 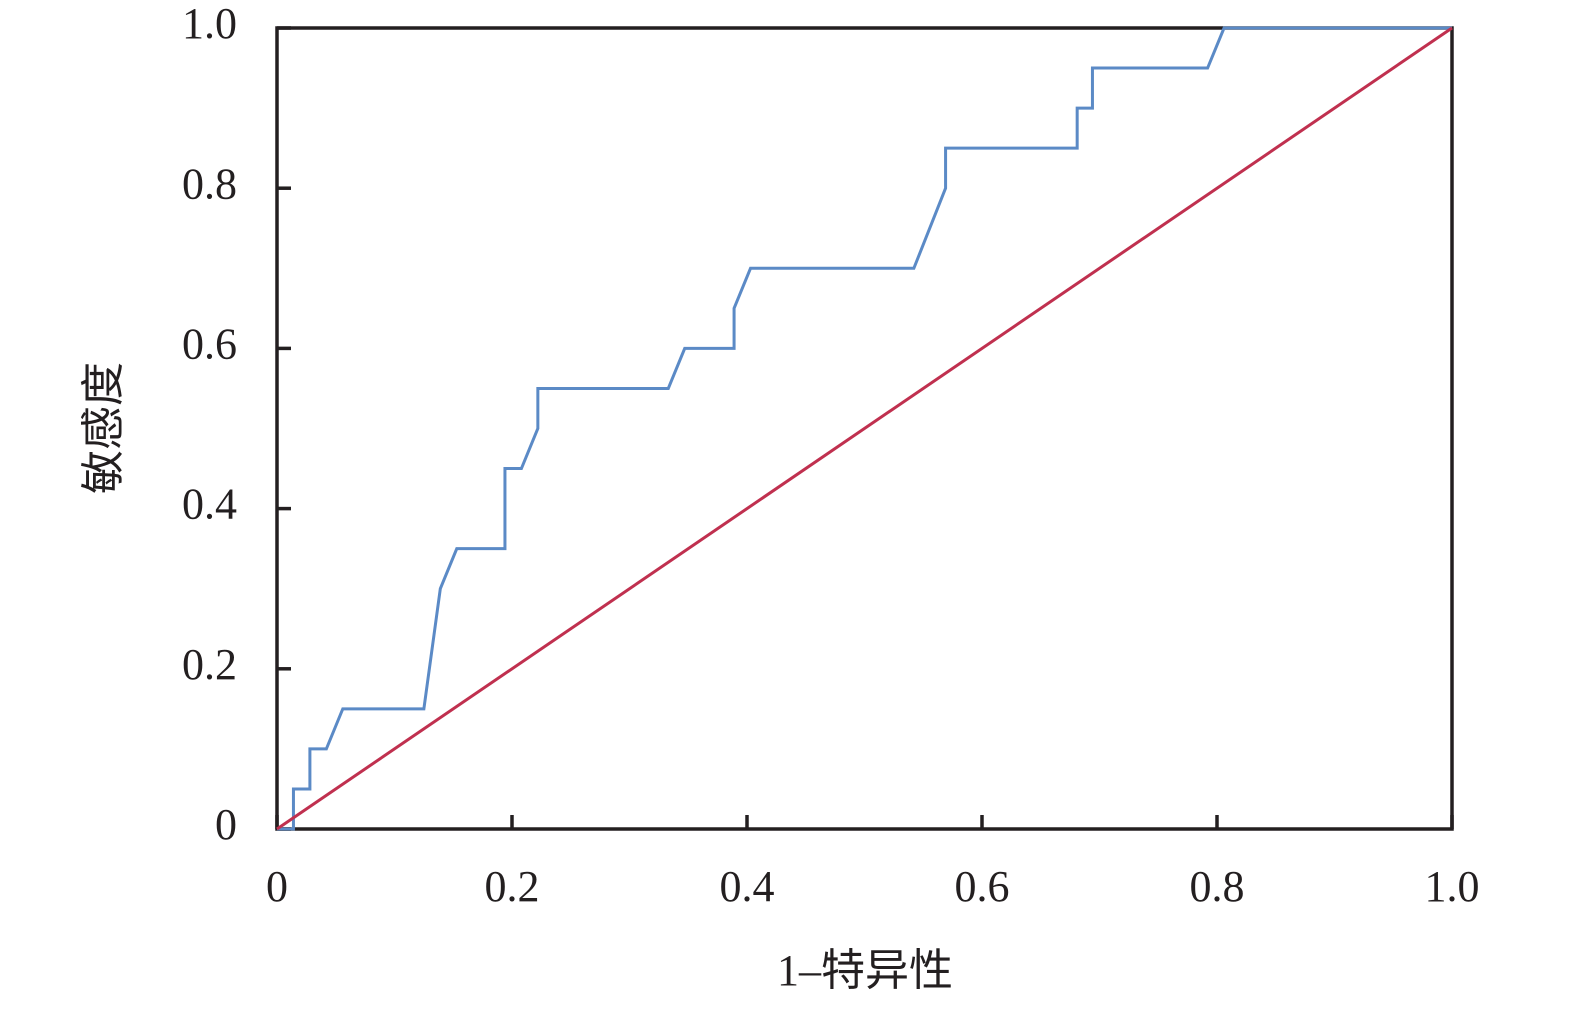 I want to click on x-tick-label: 0, so click(x=277, y=886).